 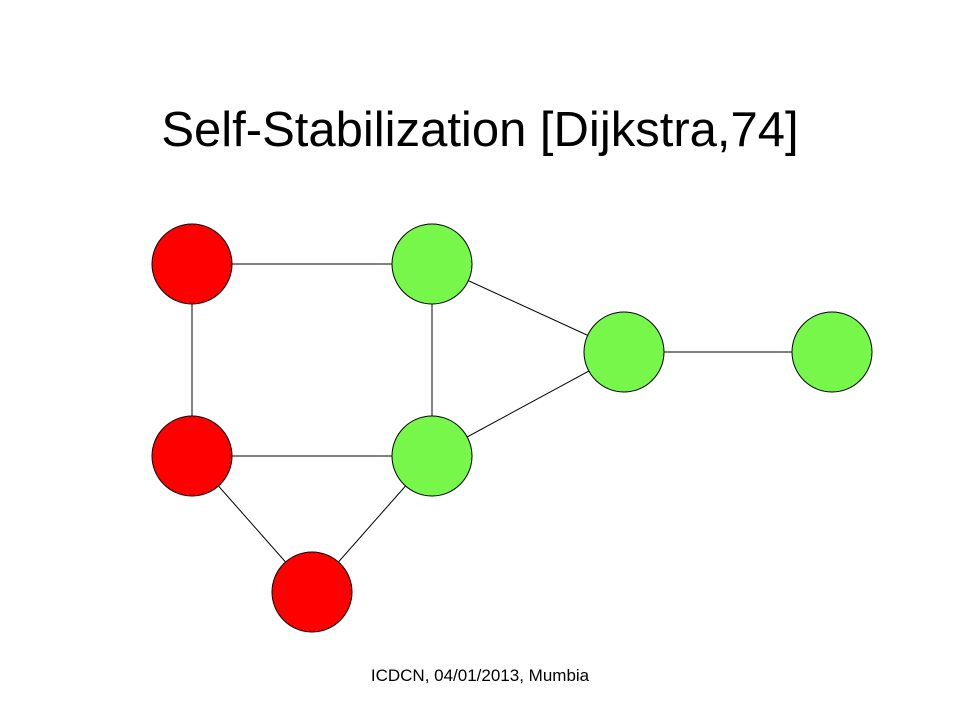 I want to click on node-n3-green, so click(x=624, y=352).